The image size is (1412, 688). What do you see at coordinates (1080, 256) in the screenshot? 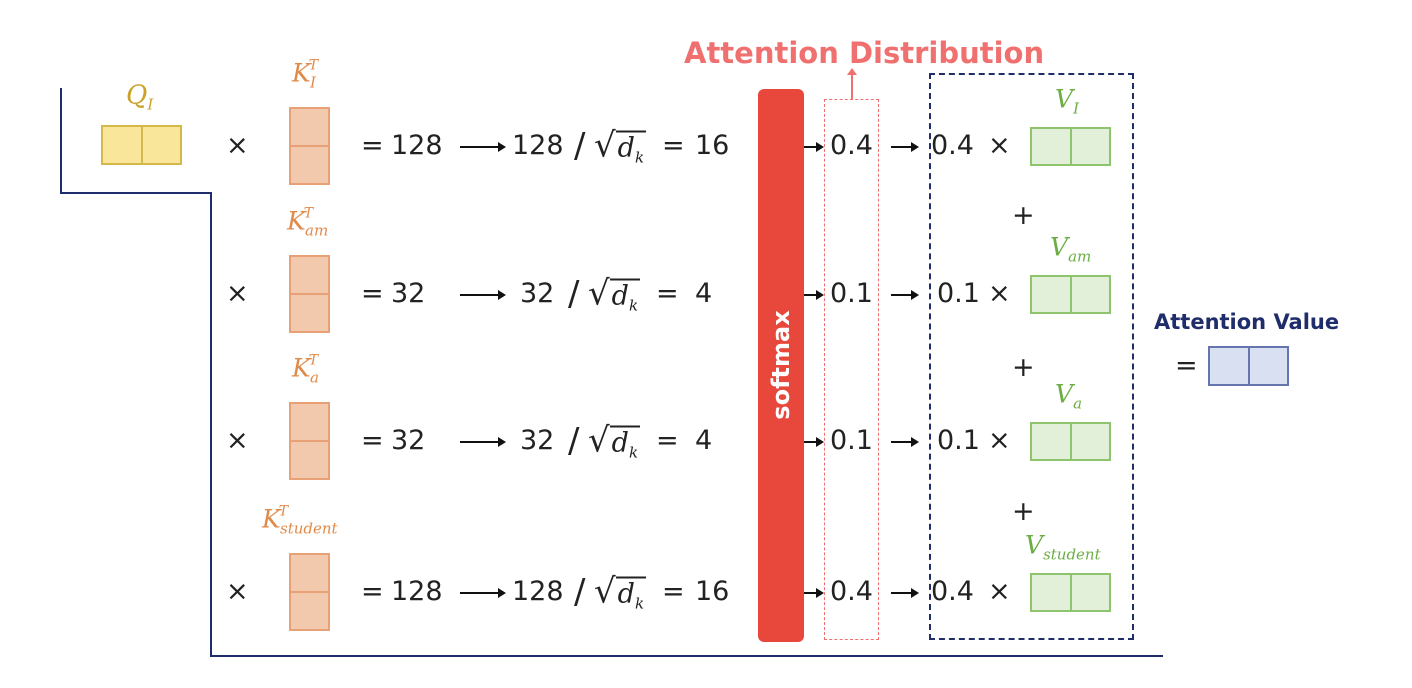
I see `value-subscript: am` at bounding box center [1080, 256].